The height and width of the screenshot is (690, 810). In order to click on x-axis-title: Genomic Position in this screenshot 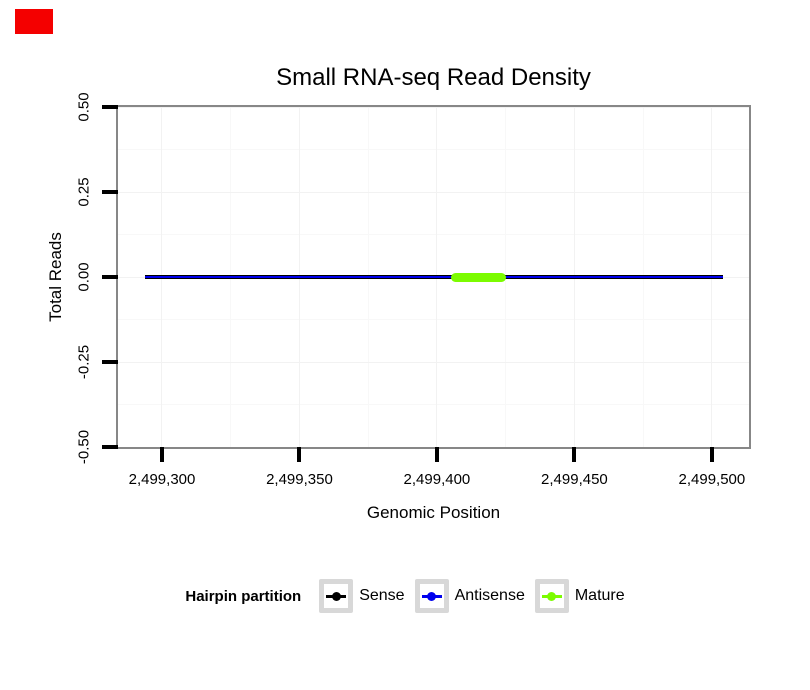, I will do `click(433, 512)`.